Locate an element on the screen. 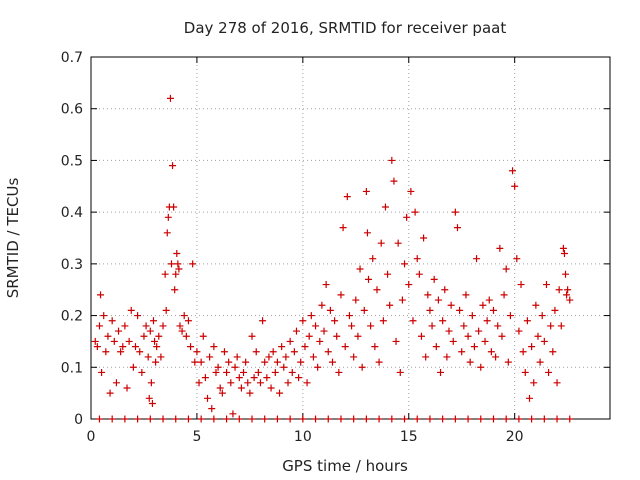 The width and height of the screenshot is (640, 480). y-tick-label: 0.7 is located at coordinates (72, 58).